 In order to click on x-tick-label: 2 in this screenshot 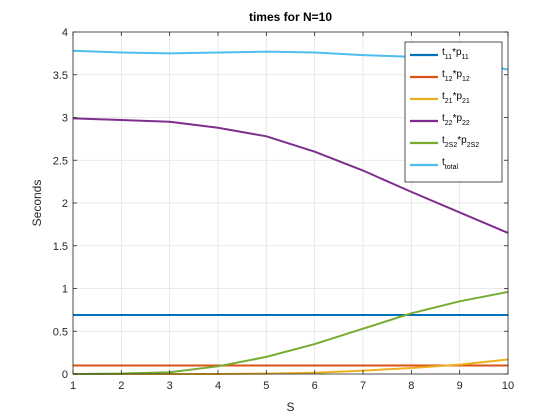, I will do `click(121, 386)`.